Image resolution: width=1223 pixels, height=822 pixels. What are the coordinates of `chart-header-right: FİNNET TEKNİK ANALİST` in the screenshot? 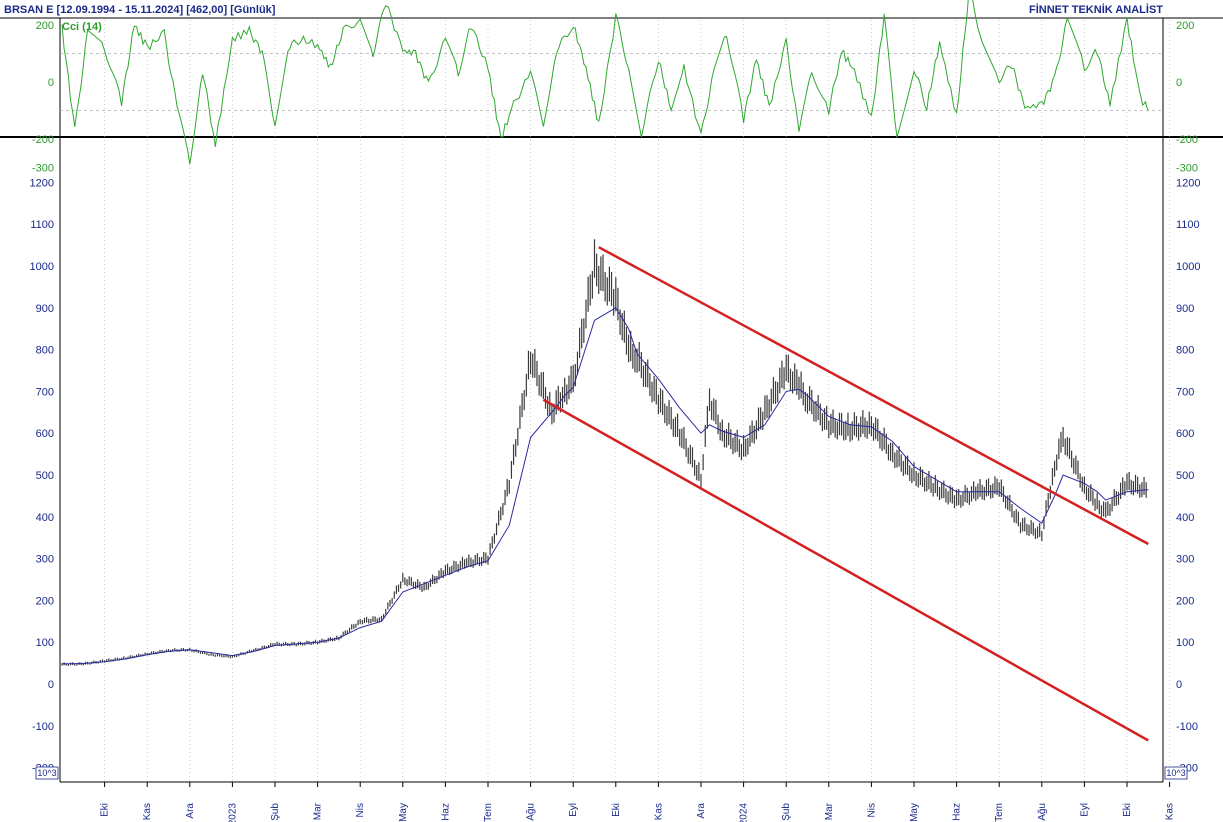 It's located at (1096, 9).